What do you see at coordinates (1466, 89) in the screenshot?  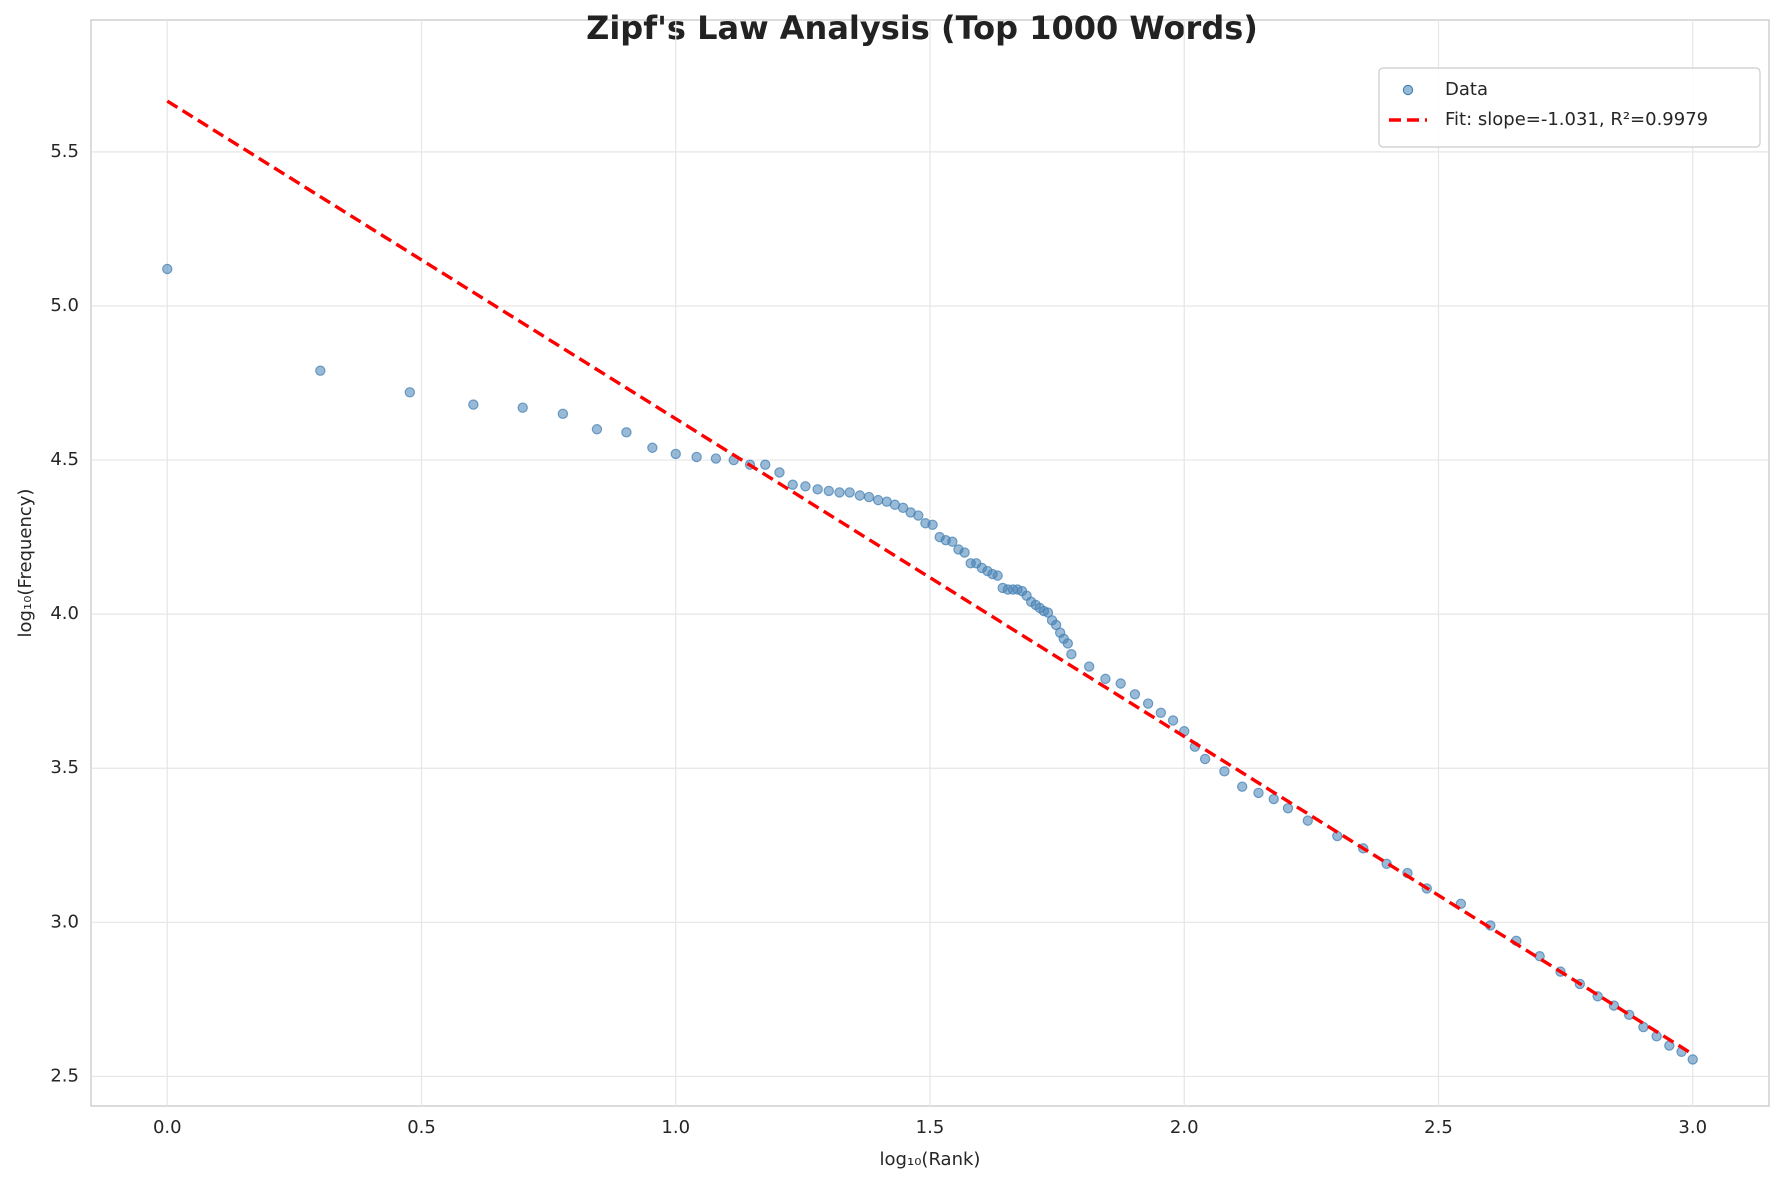 I see `legend-label: Data` at bounding box center [1466, 89].